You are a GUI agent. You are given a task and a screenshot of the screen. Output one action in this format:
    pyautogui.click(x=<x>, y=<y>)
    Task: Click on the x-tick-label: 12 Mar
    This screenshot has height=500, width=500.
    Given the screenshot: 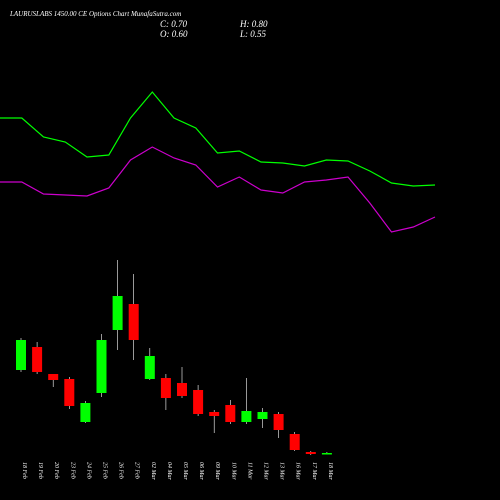 What is the action you would take?
    pyautogui.click(x=266, y=471)
    